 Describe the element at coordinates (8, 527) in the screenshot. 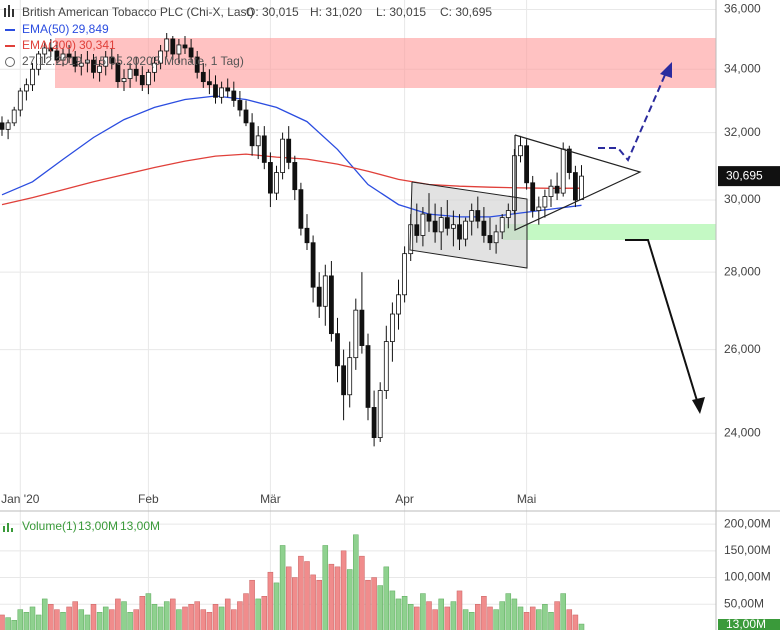

I see `volume-icon` at that location.